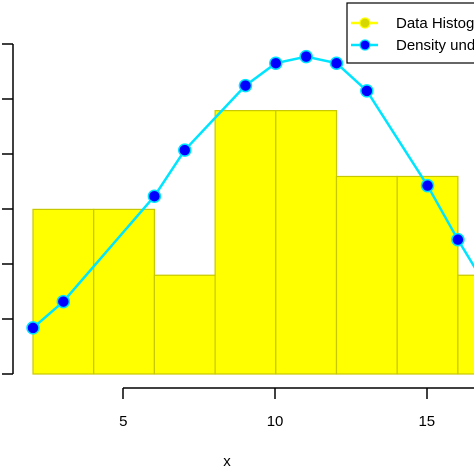 This screenshot has width=474, height=474. Describe the element at coordinates (435, 23) in the screenshot. I see `legend-label: Data Histogram` at that location.